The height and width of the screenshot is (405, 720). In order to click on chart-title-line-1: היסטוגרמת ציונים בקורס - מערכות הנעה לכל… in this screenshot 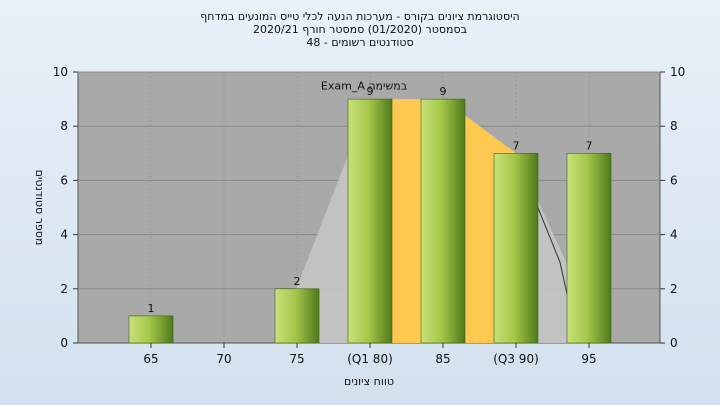, I will do `click(360, 16)`.